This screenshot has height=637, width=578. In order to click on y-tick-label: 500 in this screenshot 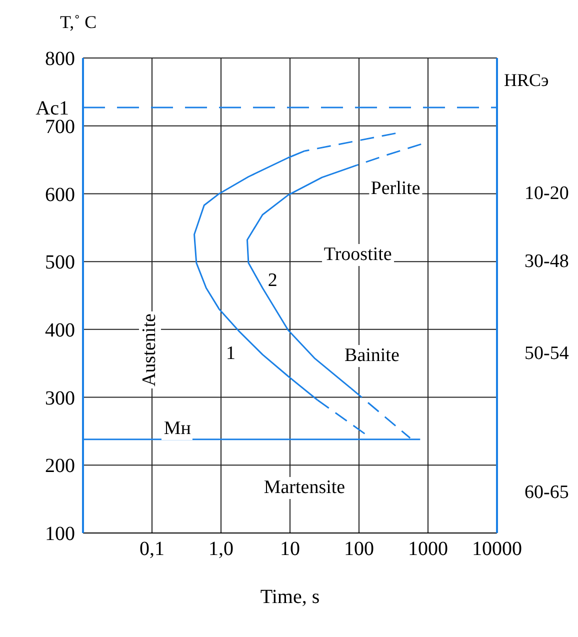, I will do `click(60, 263)`.